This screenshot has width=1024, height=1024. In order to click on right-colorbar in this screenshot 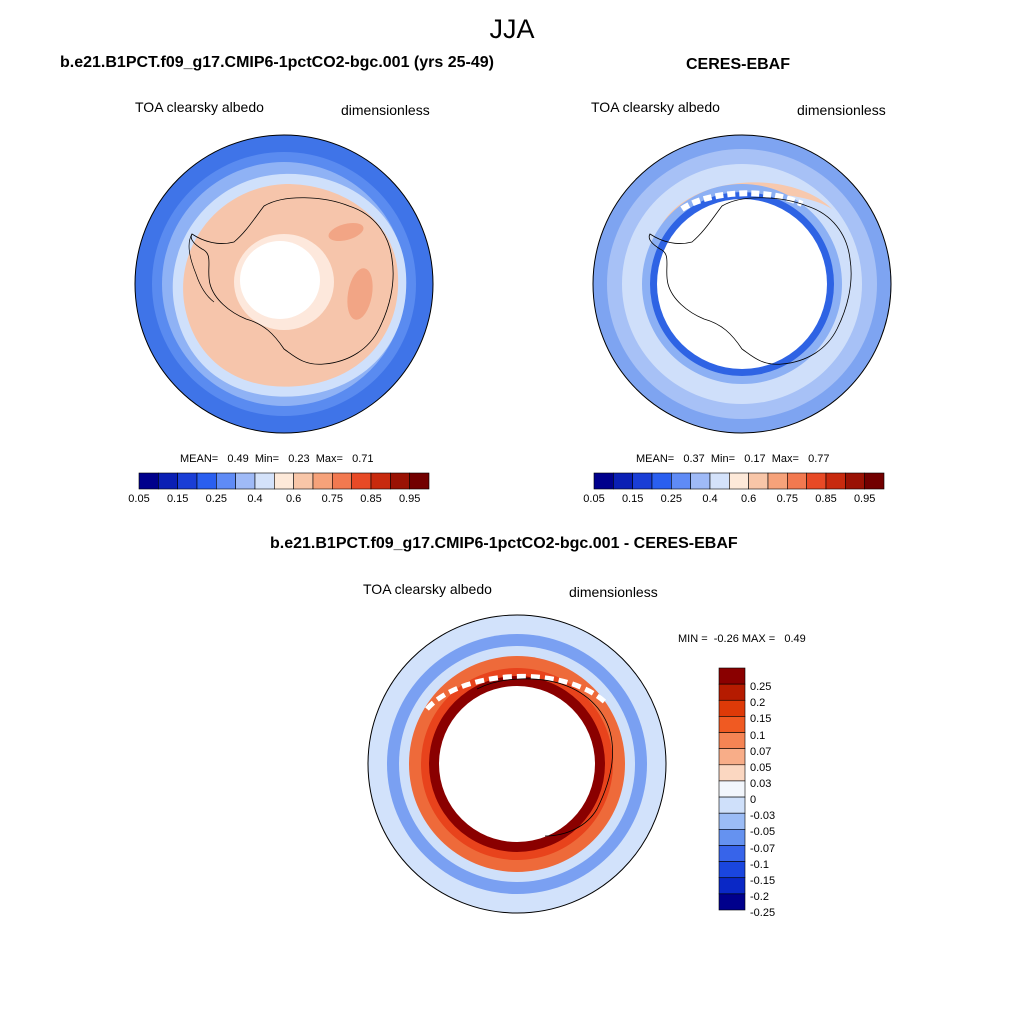, I will do `click(739, 481)`.